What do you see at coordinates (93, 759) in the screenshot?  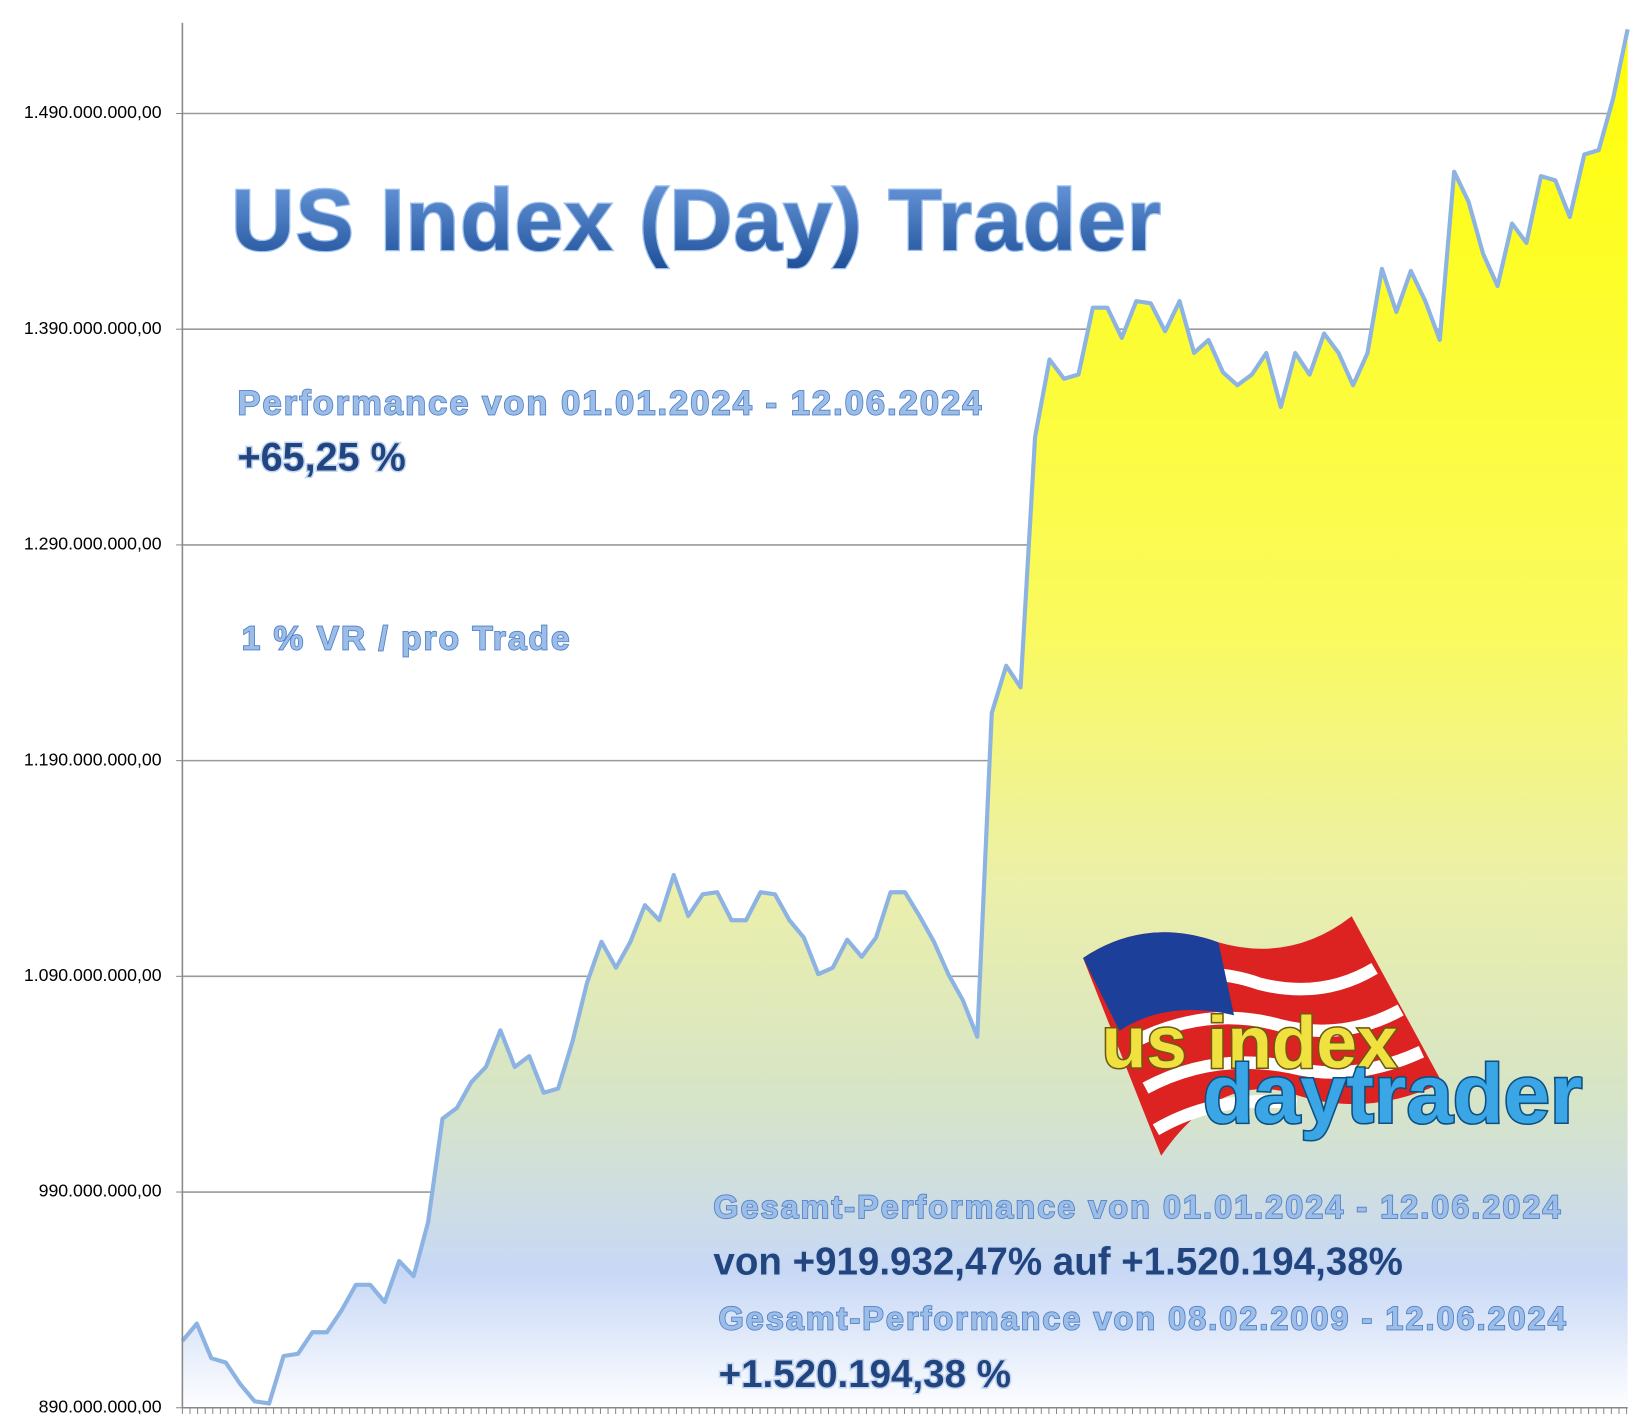 I see `y-tick-label: 1.190.000.000,00` at bounding box center [93, 759].